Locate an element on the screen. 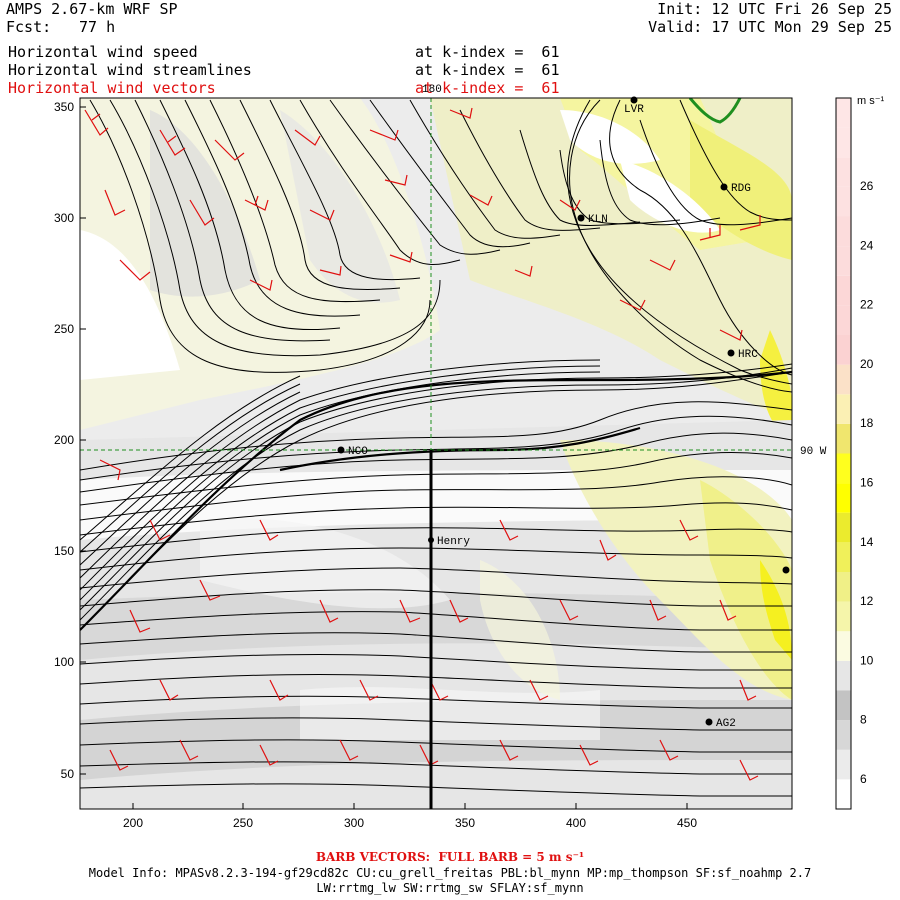 Image resolution: width=900 pixels, height=900 pixels. station-label: LVR is located at coordinates (634, 110).